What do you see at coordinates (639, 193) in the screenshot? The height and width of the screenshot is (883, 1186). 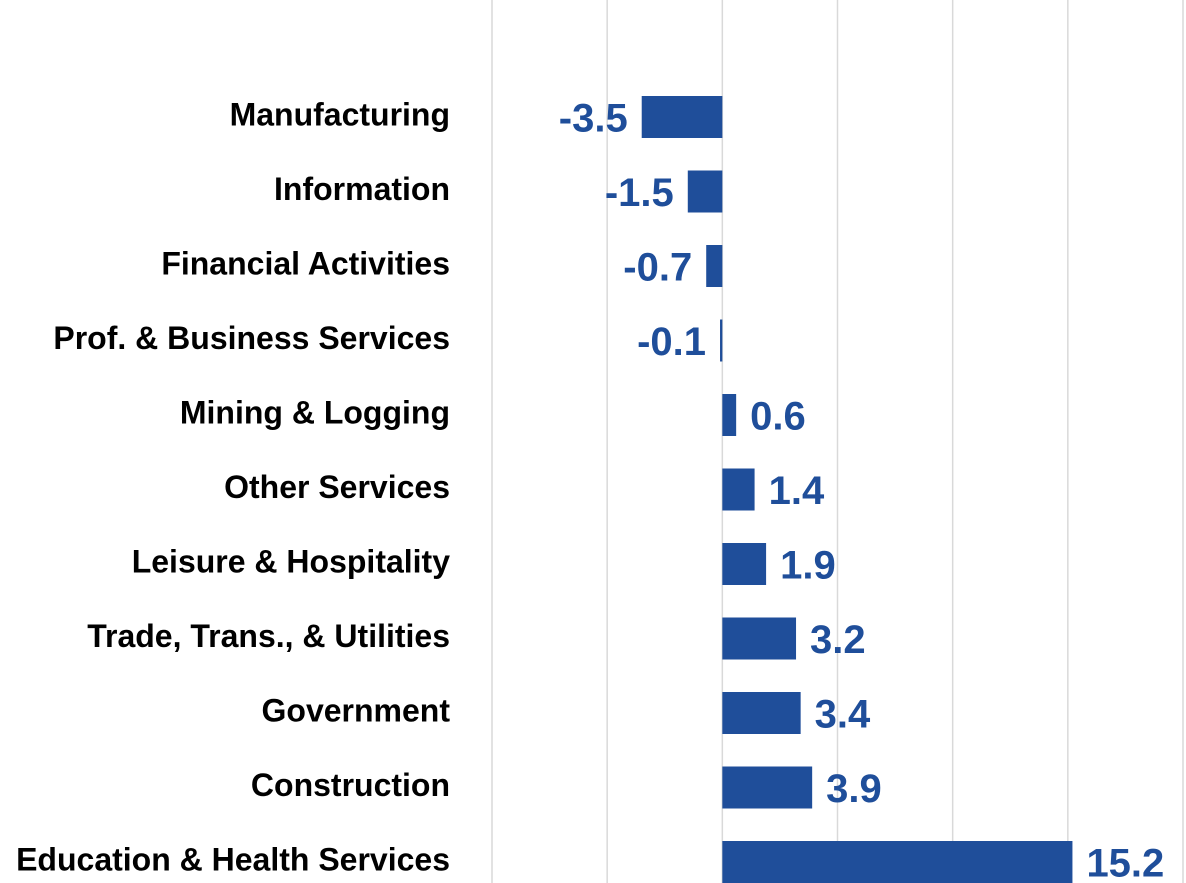 I see `data-label: -1.5` at bounding box center [639, 193].